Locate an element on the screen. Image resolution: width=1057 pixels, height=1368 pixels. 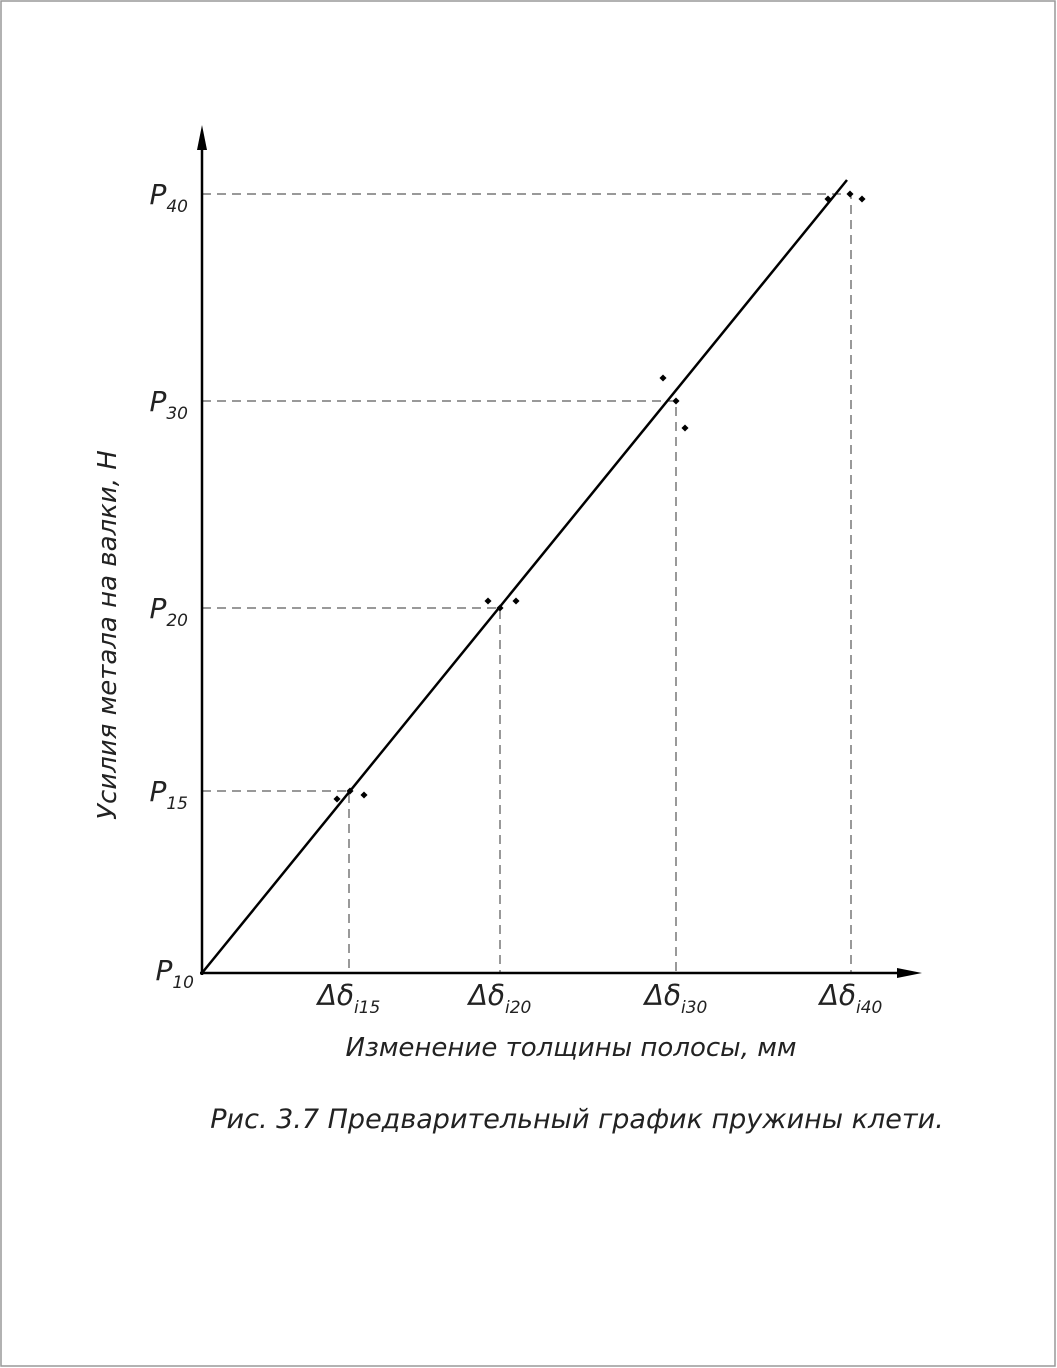
tick-subscript: i20 is located at coordinates (518, 1008).